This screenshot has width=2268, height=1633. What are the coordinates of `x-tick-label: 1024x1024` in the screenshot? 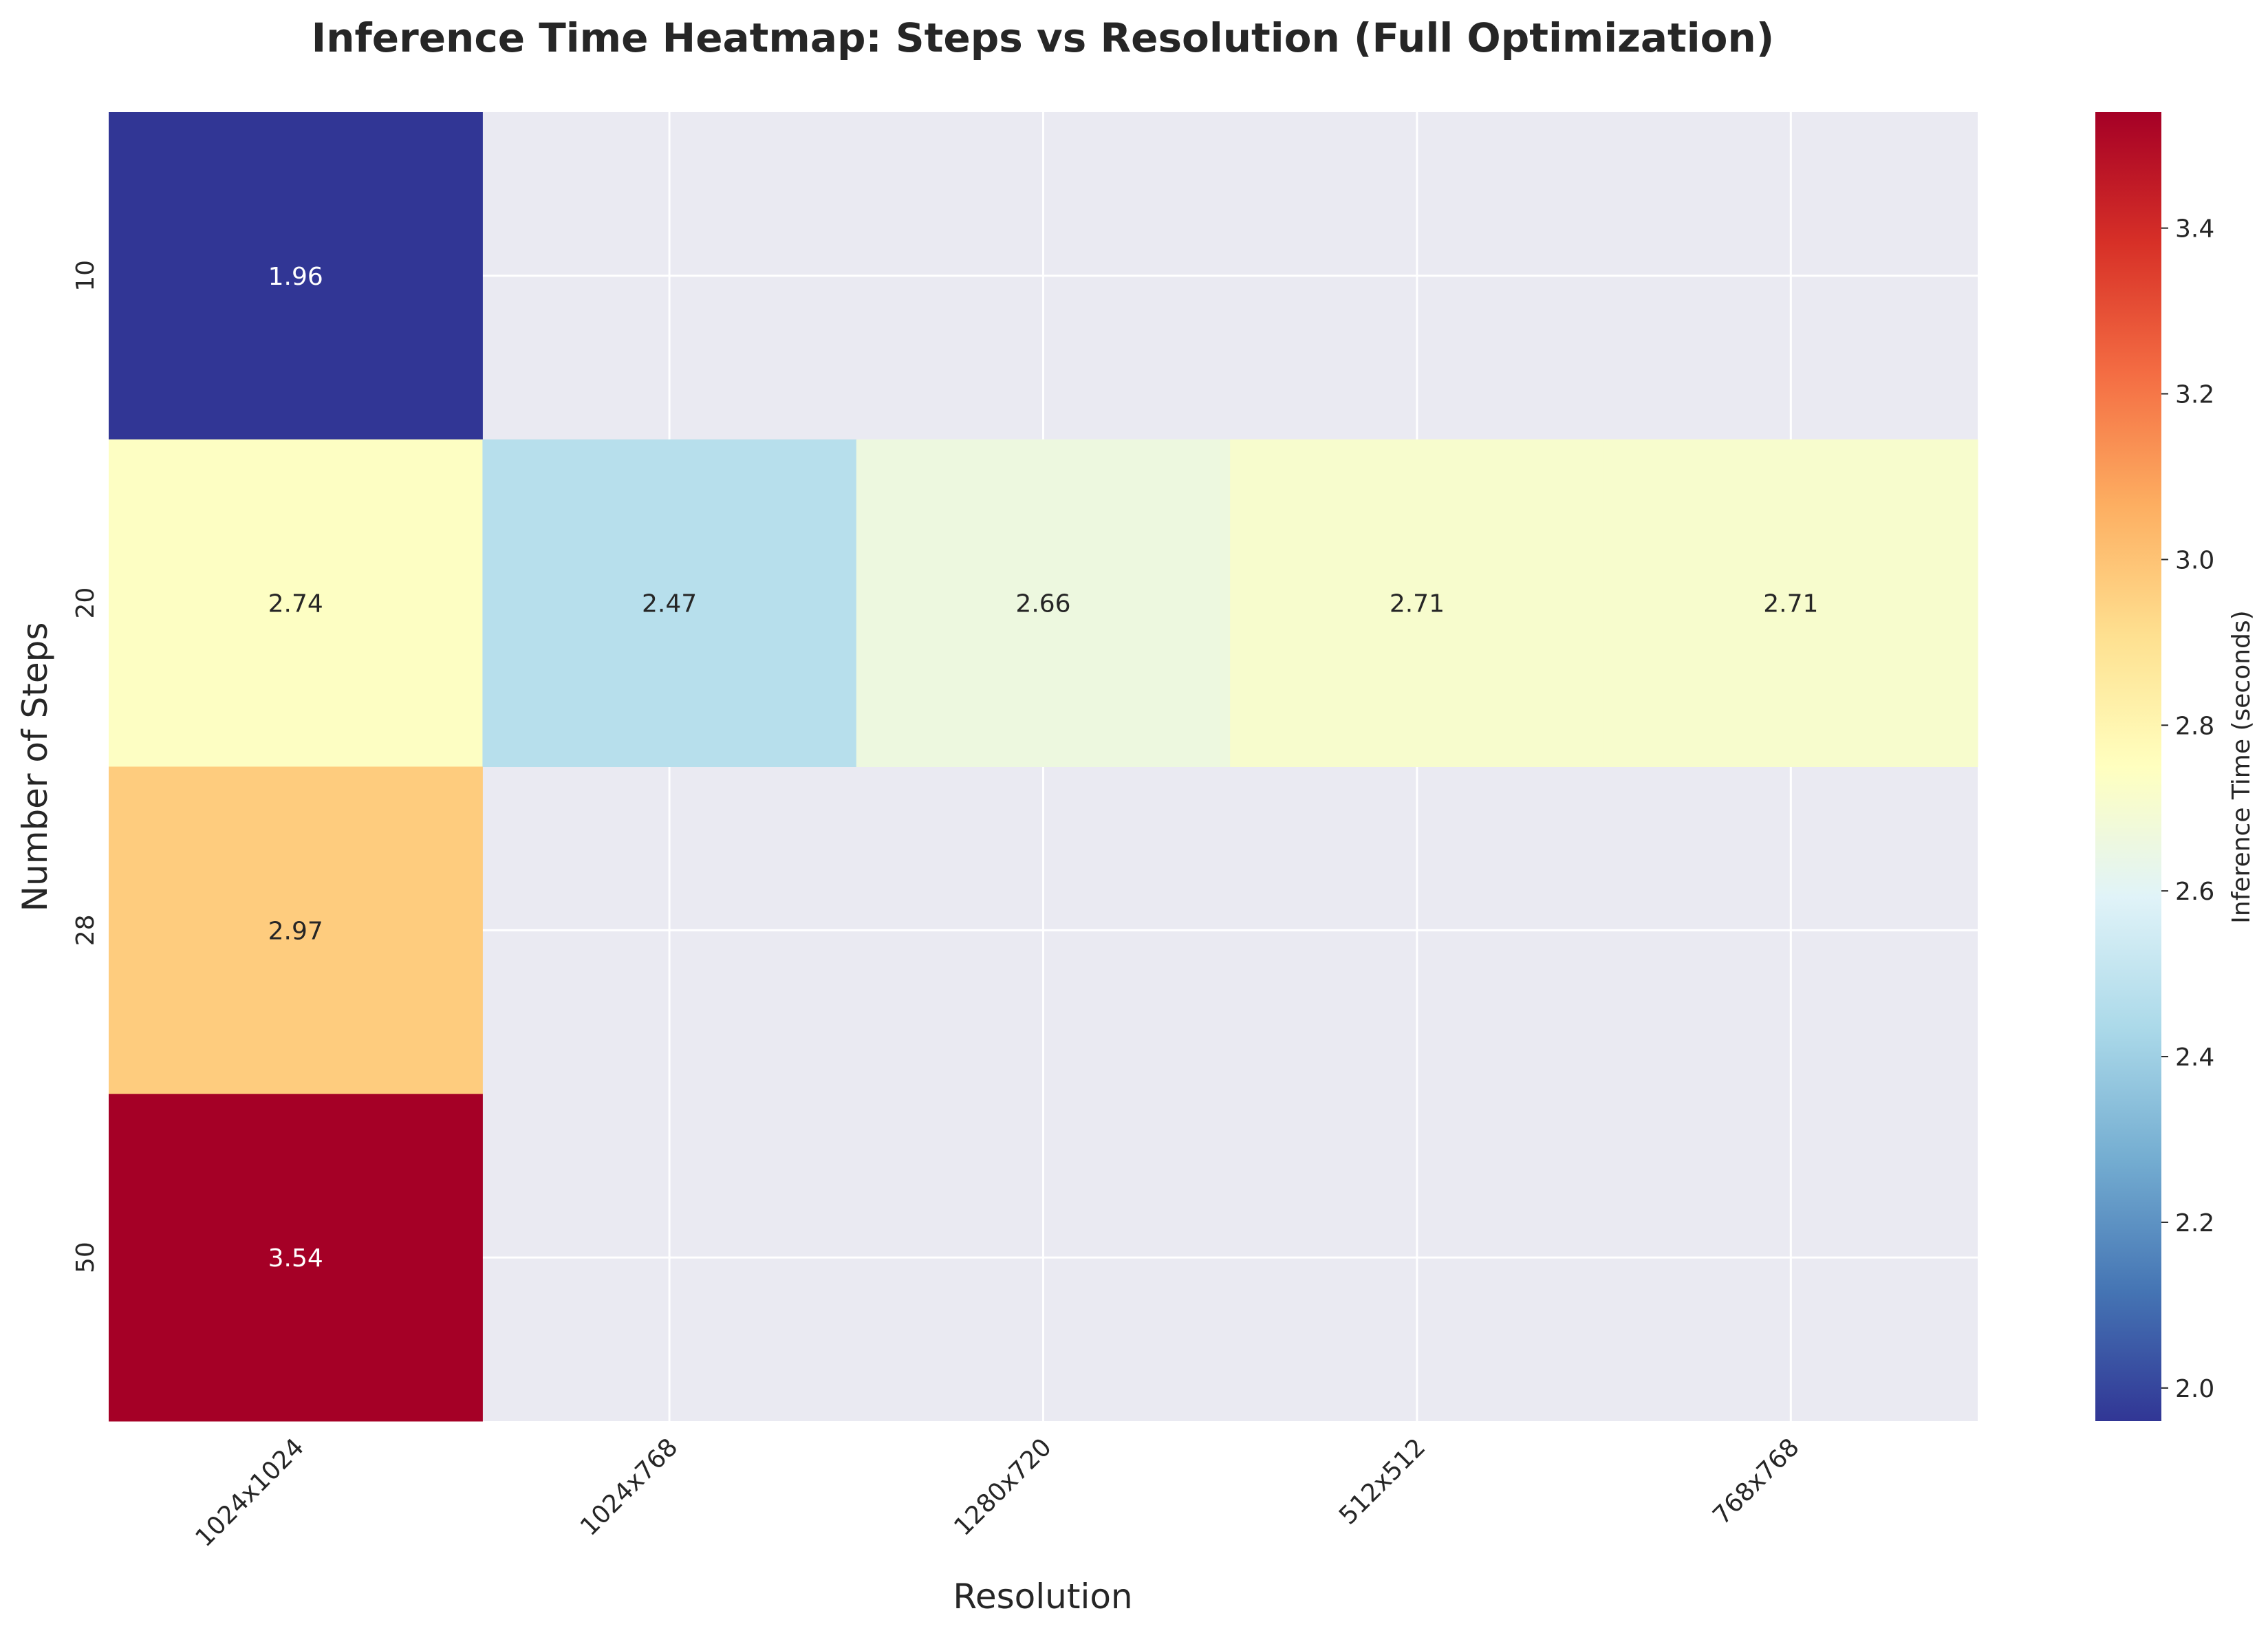 It's located at (250, 1493).